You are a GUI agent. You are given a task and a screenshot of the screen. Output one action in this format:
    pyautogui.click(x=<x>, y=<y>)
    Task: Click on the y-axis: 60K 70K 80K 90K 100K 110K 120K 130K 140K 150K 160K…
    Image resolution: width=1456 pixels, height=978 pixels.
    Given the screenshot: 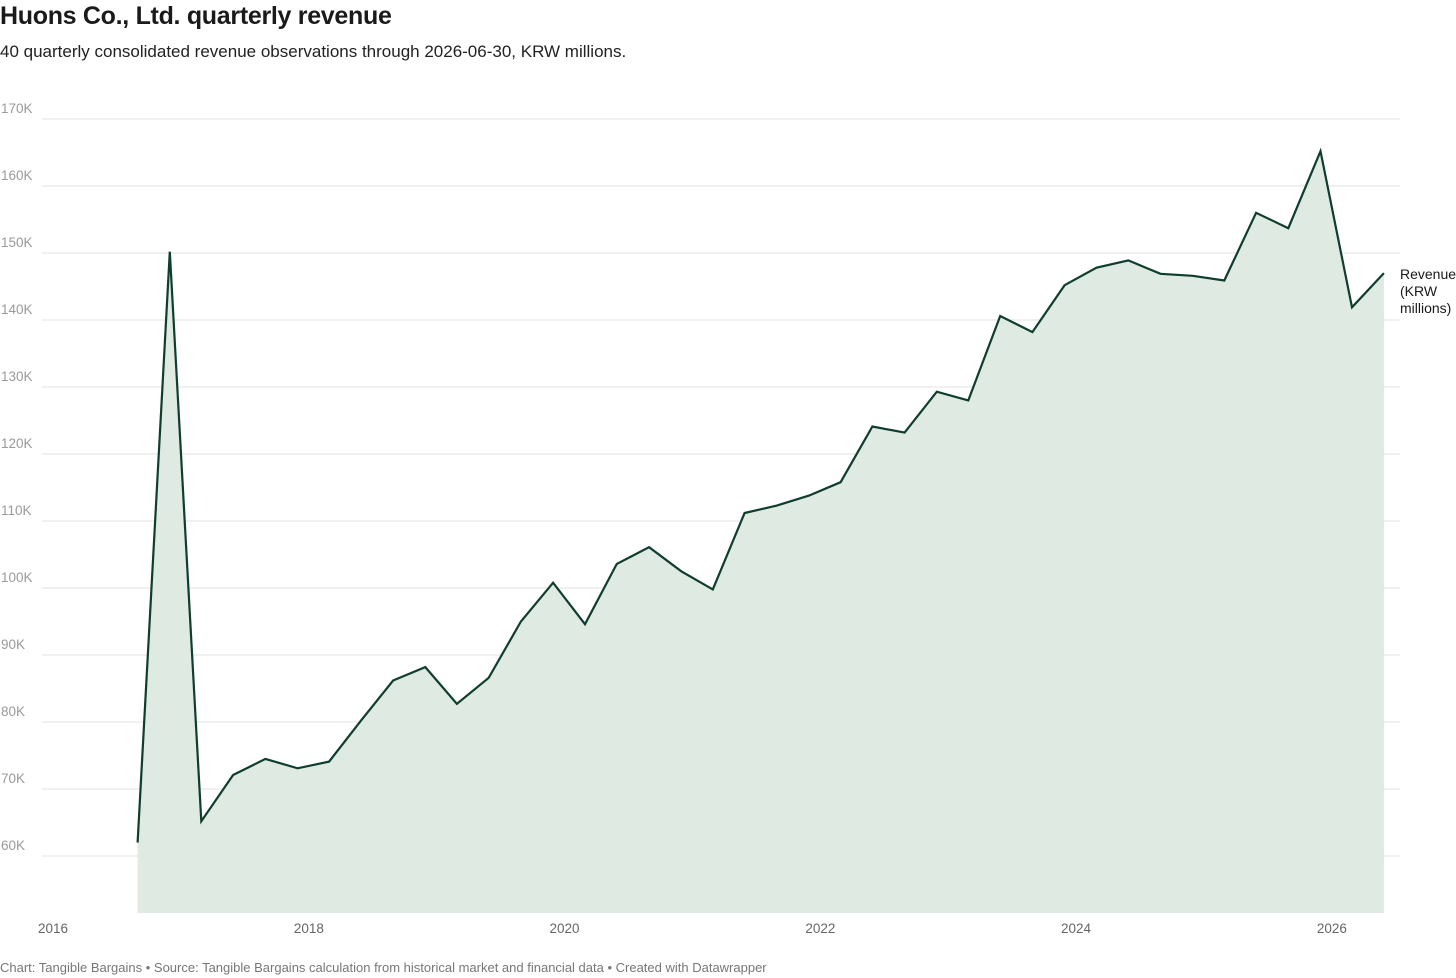 What is the action you would take?
    pyautogui.click(x=17, y=477)
    